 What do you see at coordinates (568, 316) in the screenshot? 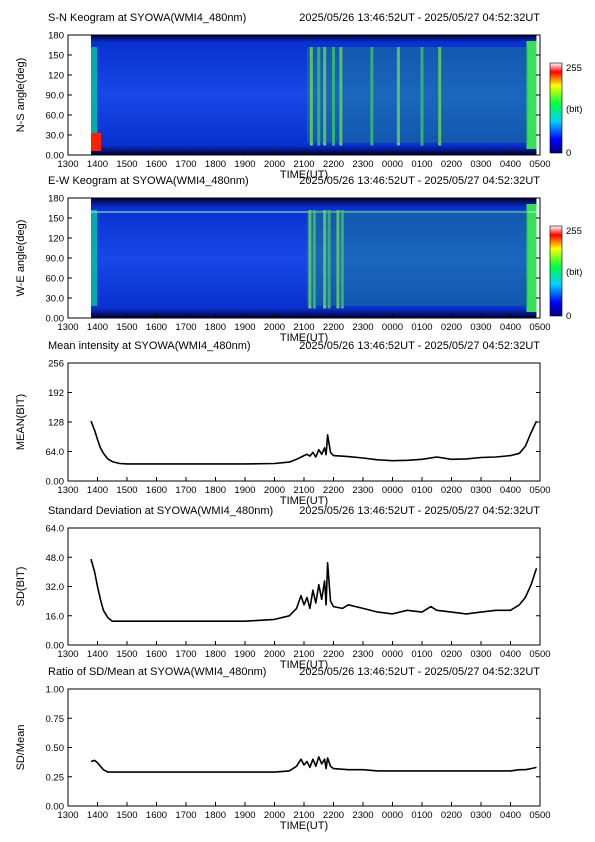
I see `colorbar-min-label: 0` at bounding box center [568, 316].